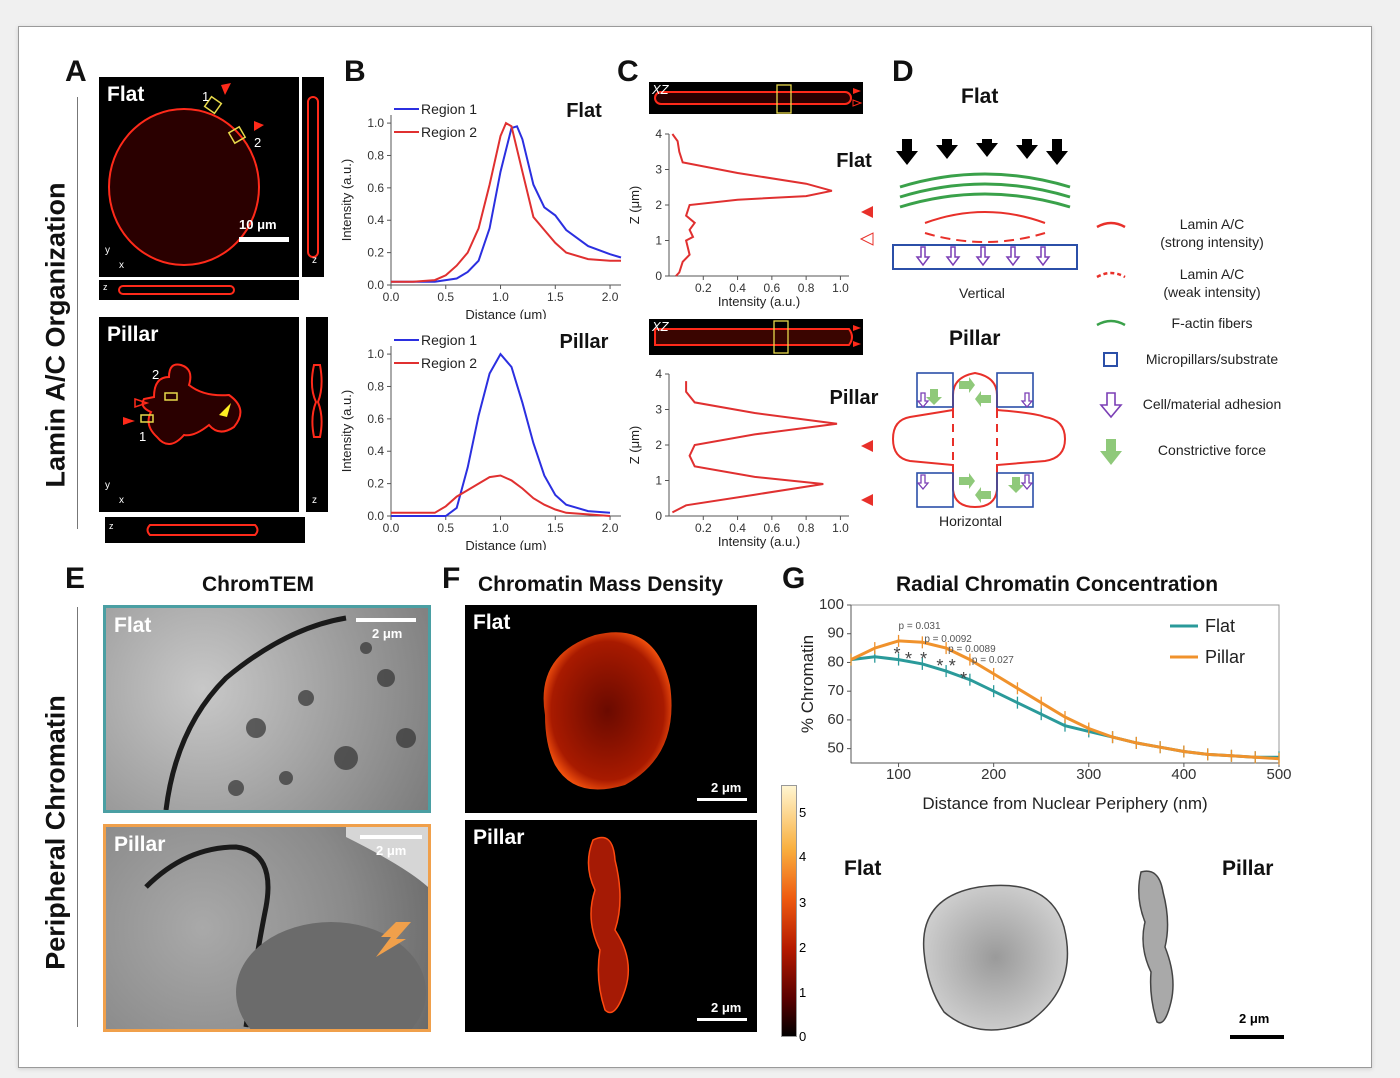 Image resolution: width=1400 pixels, height=1078 pixels. What do you see at coordinates (1057, 584) in the screenshot?
I see `panel-g-title: Radial Chromatin Concentration` at bounding box center [1057, 584].